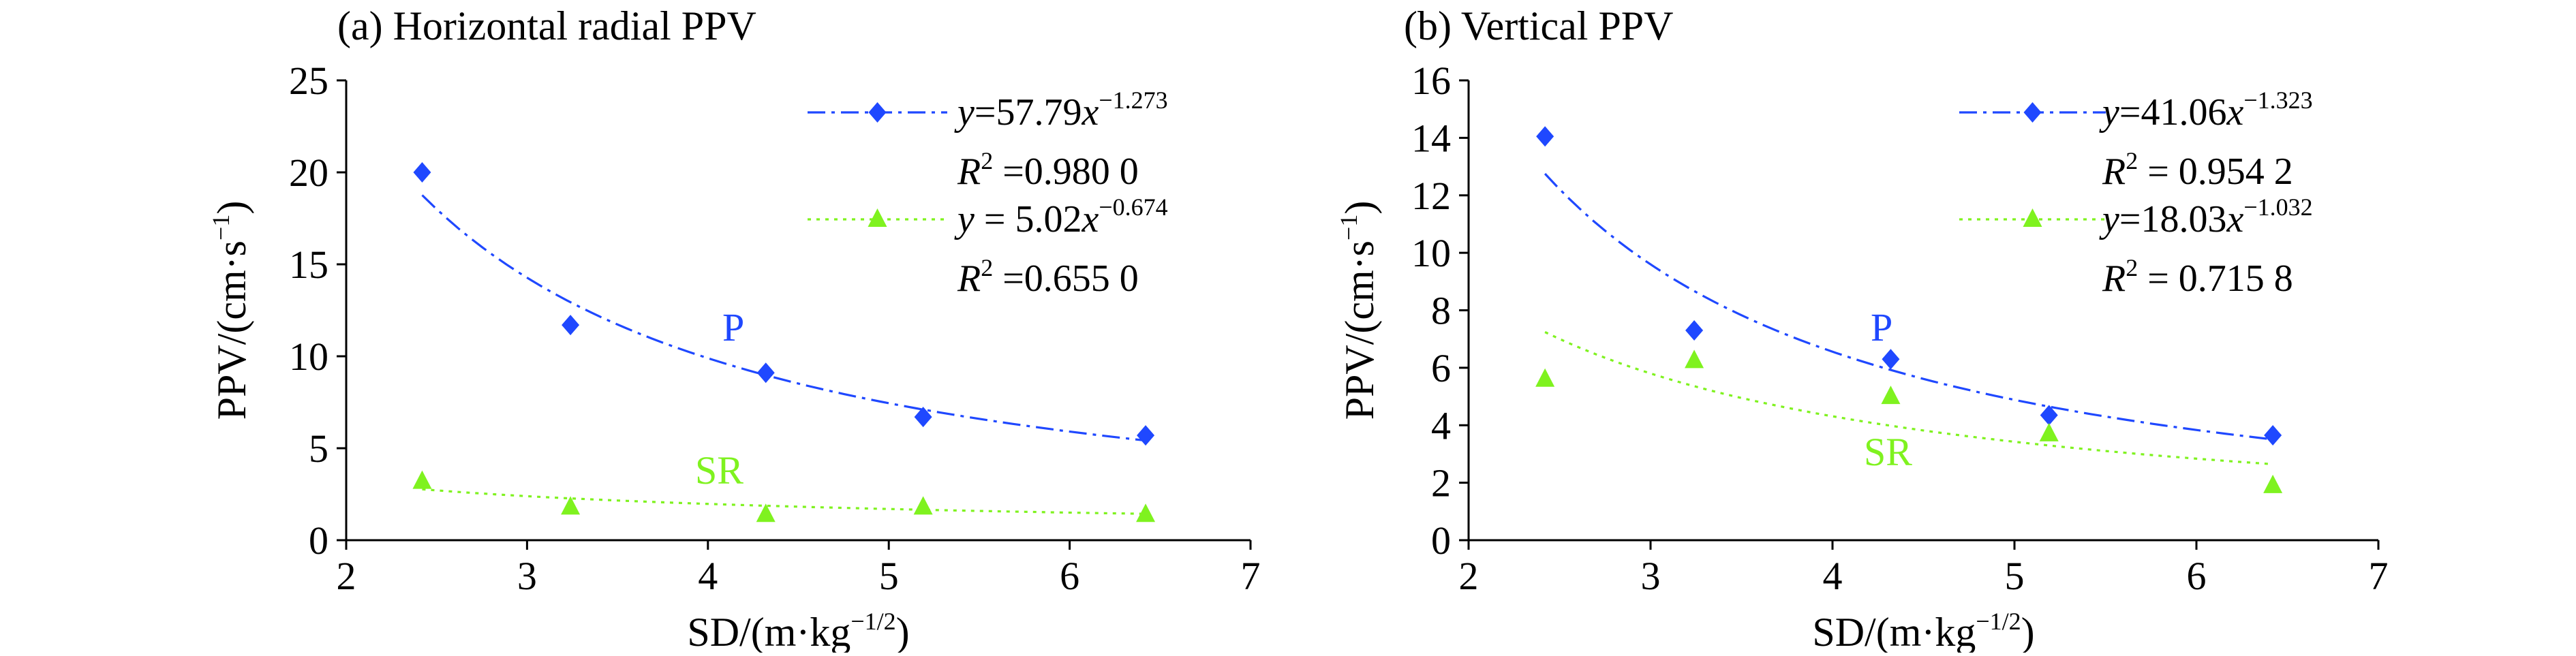 The height and width of the screenshot is (656, 2576). I want to click on legend-equation-sr: y=18.03x−1.032, so click(2206, 217).